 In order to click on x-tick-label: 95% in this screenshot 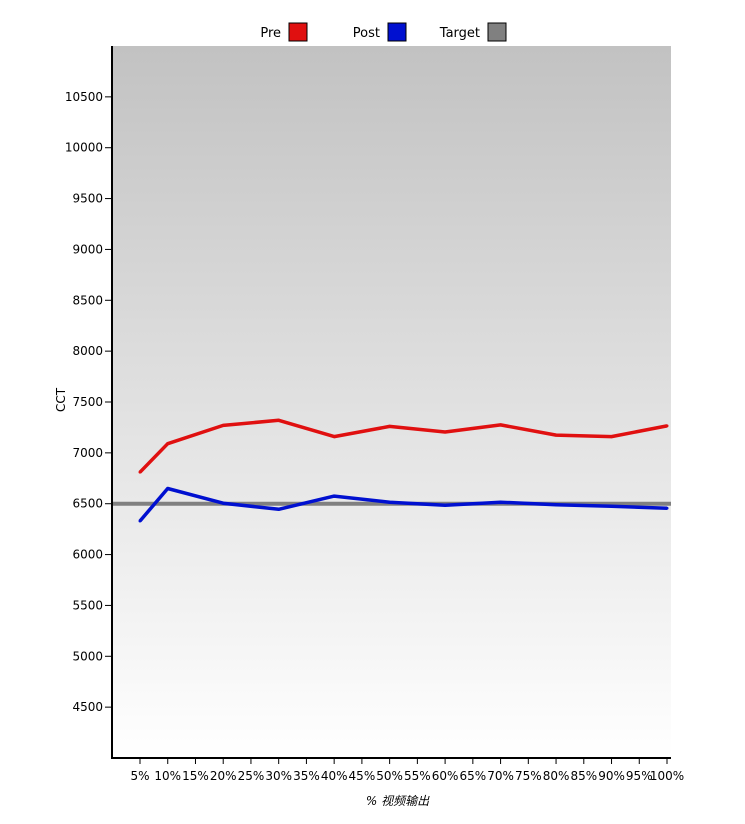, I will do `click(639, 776)`.